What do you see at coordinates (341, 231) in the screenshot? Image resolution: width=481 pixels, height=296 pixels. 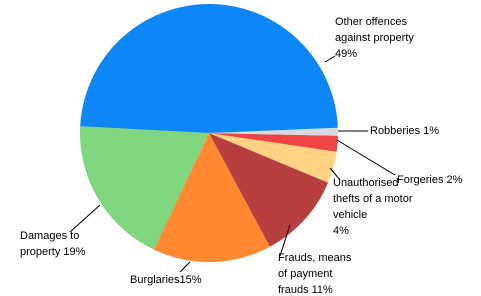 I see `value-label: 4%` at bounding box center [341, 231].